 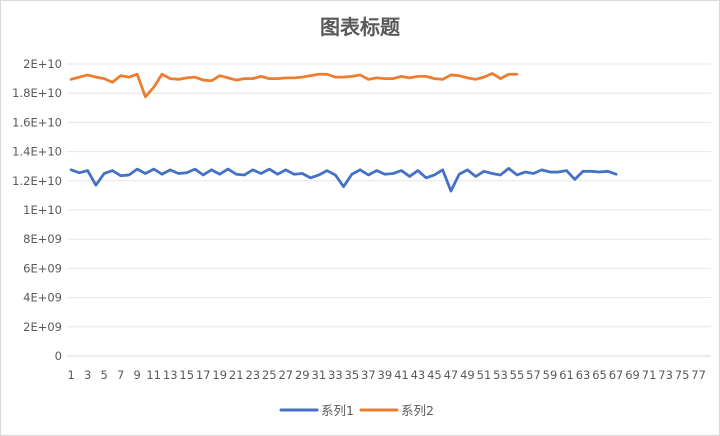 I want to click on x-tick-label: 29, so click(x=302, y=375).